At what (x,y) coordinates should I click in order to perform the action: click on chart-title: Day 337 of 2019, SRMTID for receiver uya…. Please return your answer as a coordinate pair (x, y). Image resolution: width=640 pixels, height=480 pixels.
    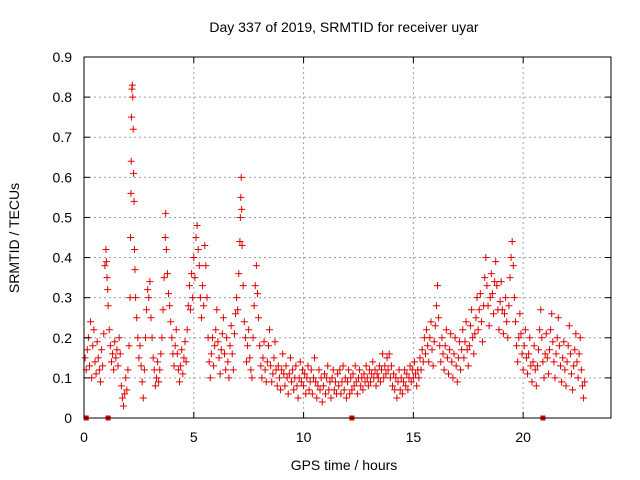
    Looking at the image, I should click on (344, 27).